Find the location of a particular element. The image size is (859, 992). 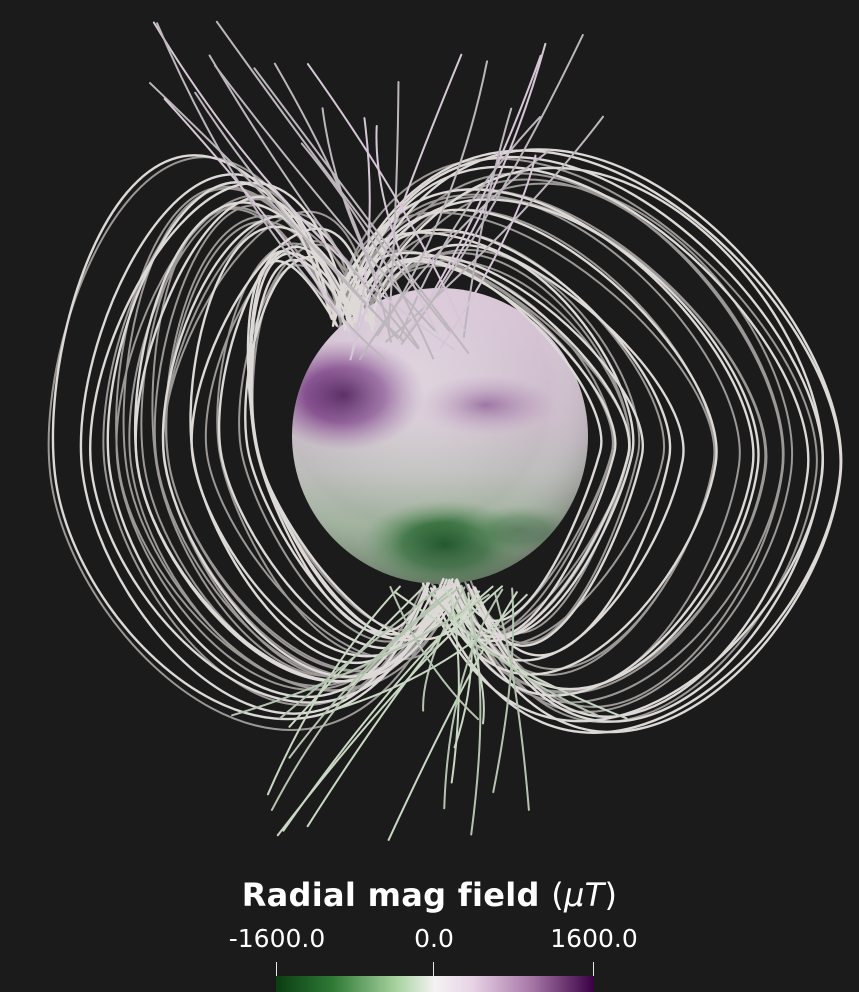

planet-sphere is located at coordinates (440, 436).